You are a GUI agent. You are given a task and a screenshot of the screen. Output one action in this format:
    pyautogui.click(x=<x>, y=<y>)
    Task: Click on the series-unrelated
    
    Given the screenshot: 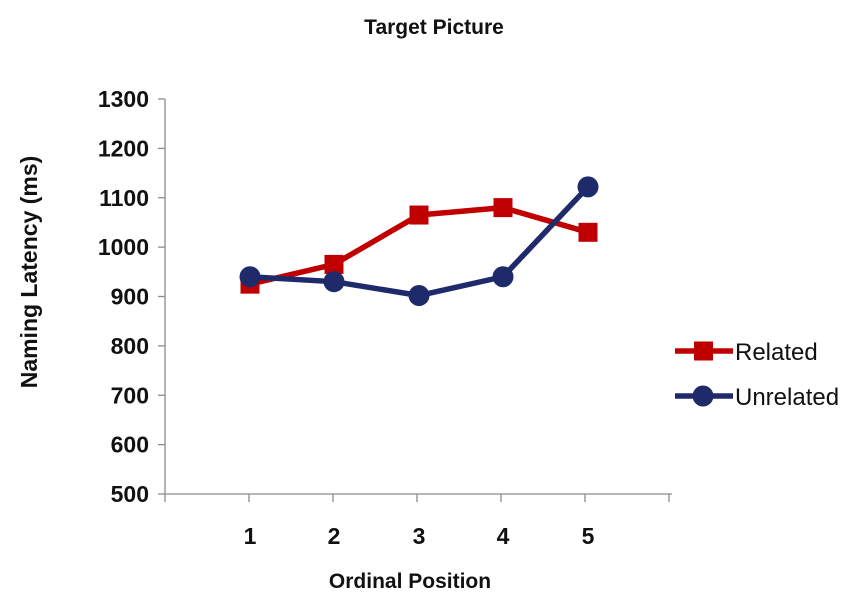 What is the action you would take?
    pyautogui.click(x=419, y=241)
    